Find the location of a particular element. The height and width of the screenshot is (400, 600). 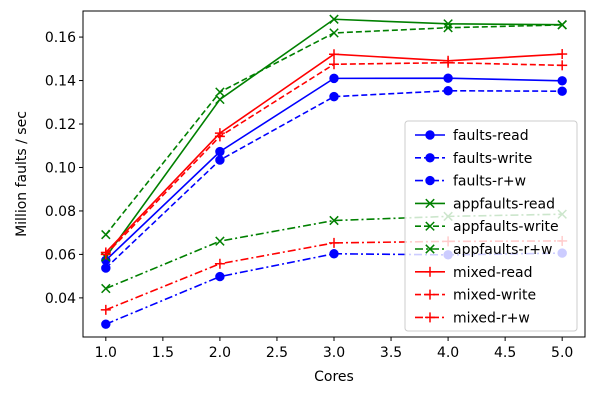

x-axis-label: Cores is located at coordinates (334, 377).